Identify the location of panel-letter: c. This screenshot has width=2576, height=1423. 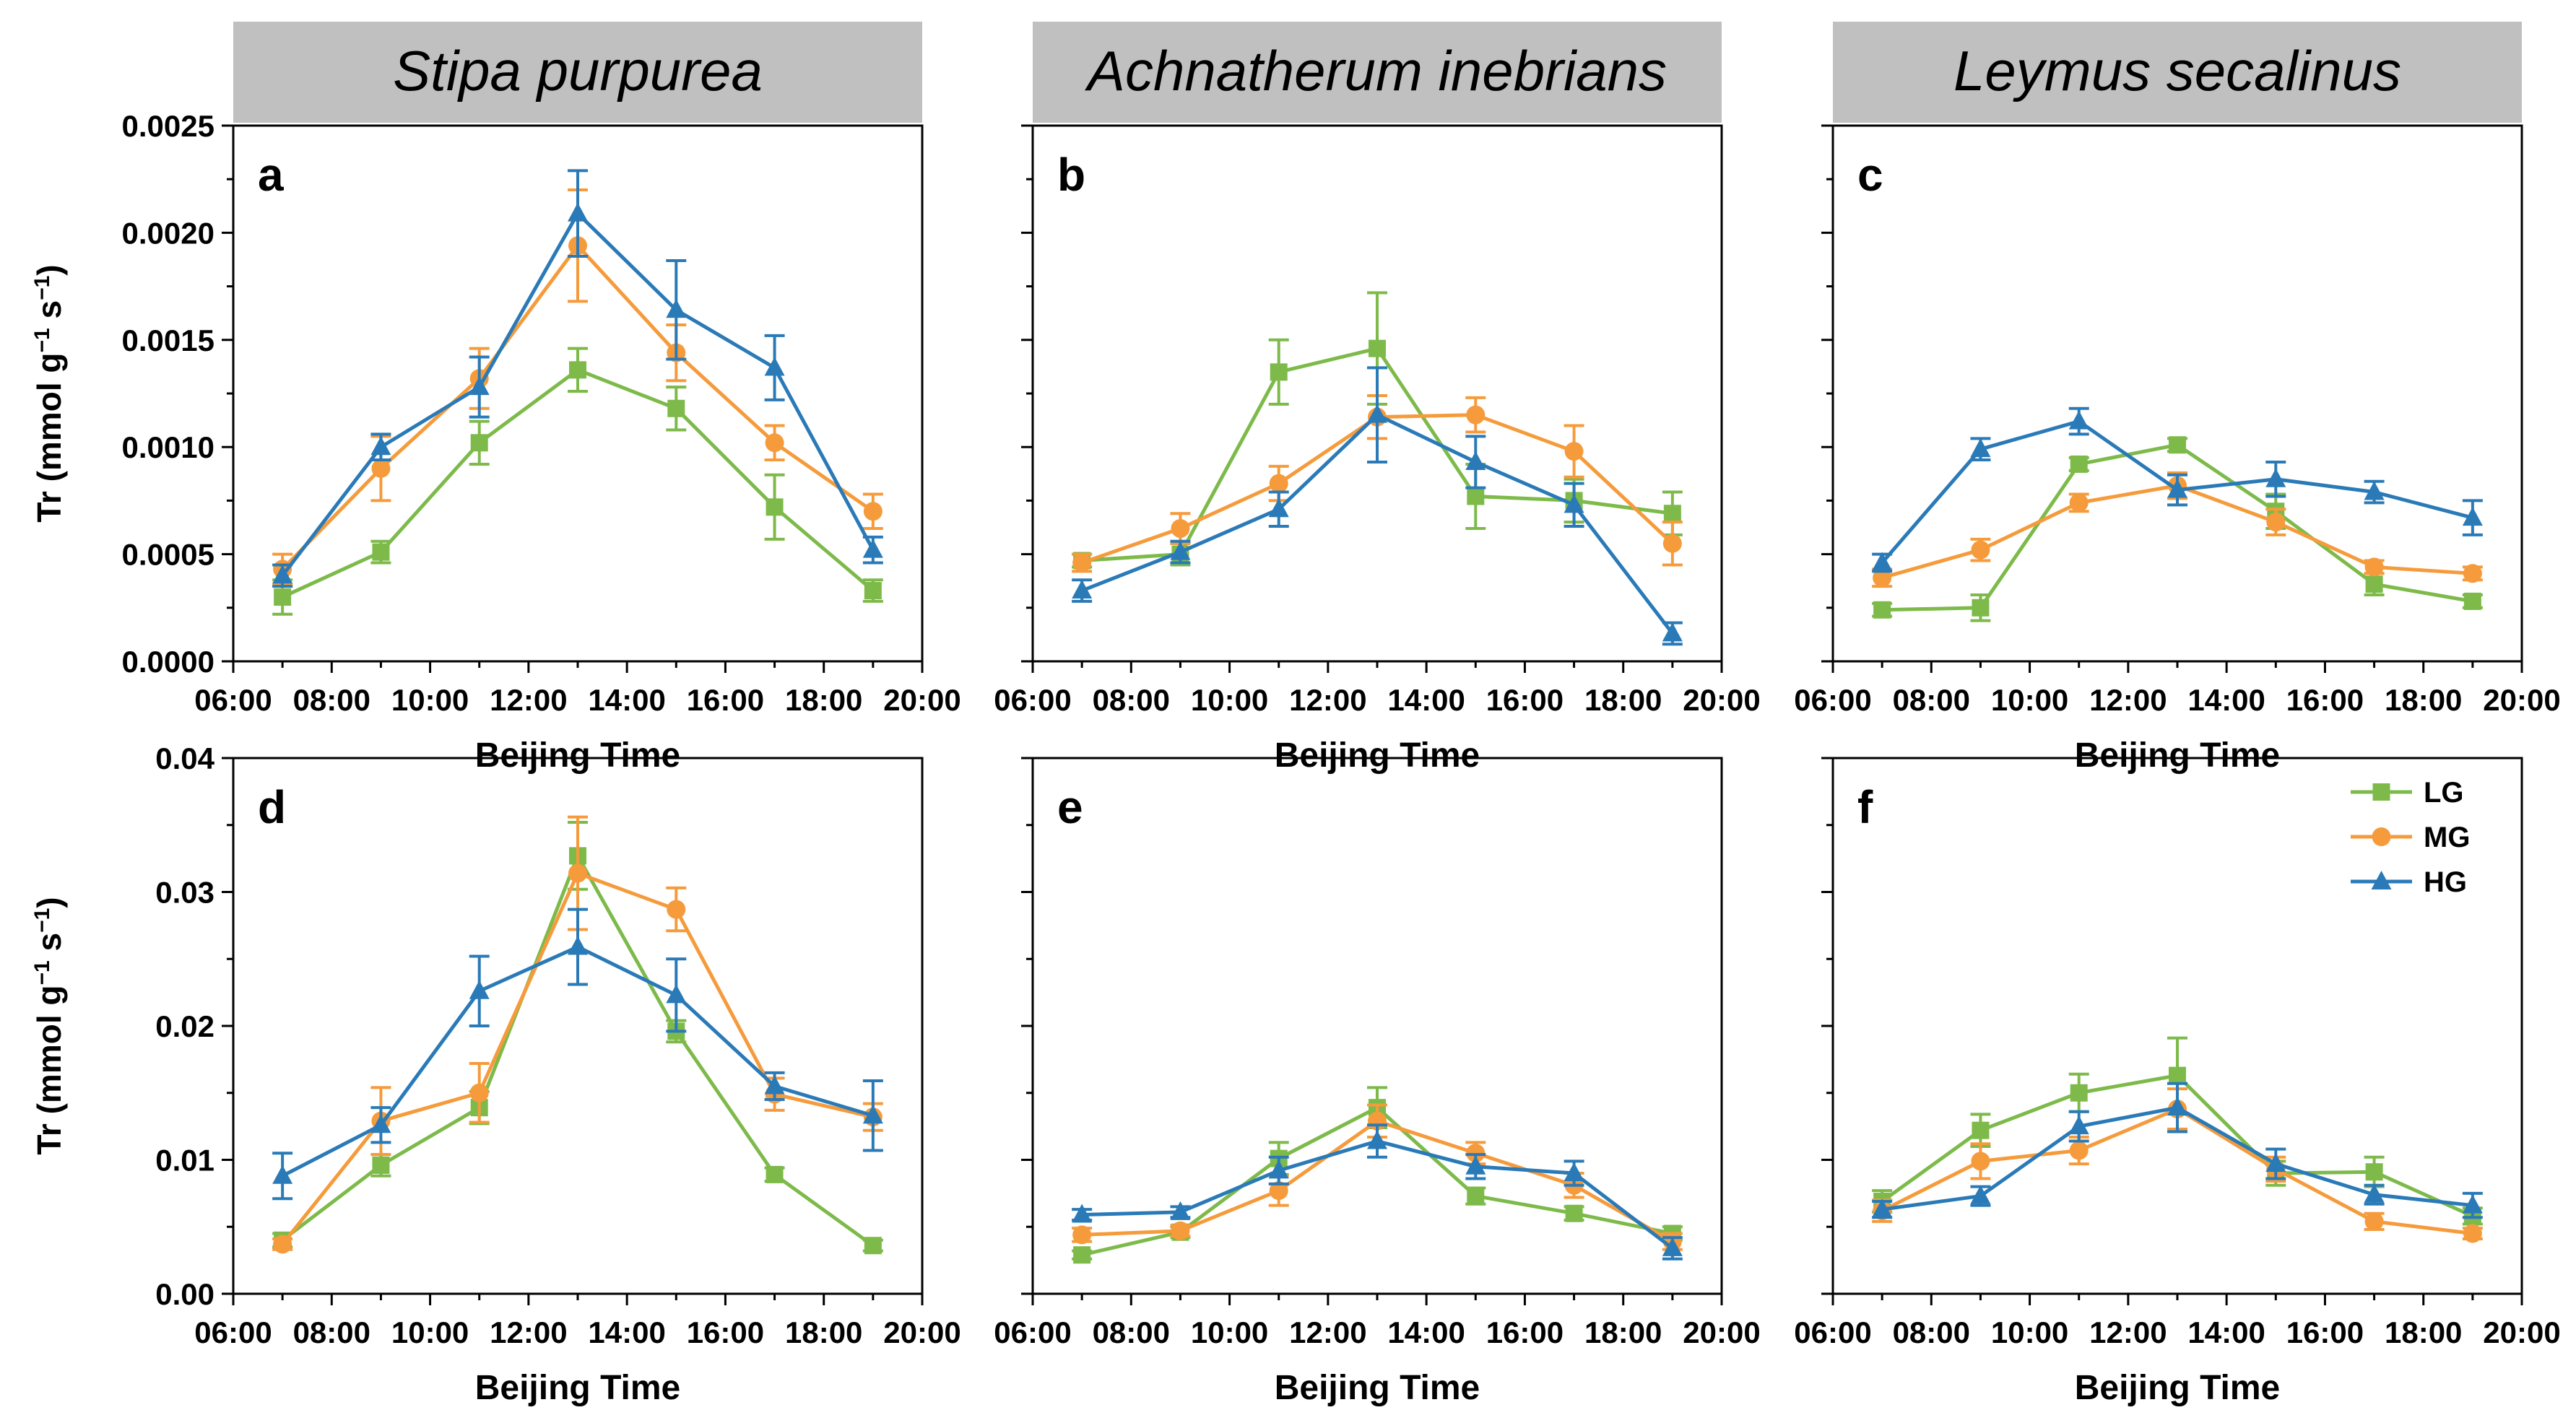
(1870, 175).